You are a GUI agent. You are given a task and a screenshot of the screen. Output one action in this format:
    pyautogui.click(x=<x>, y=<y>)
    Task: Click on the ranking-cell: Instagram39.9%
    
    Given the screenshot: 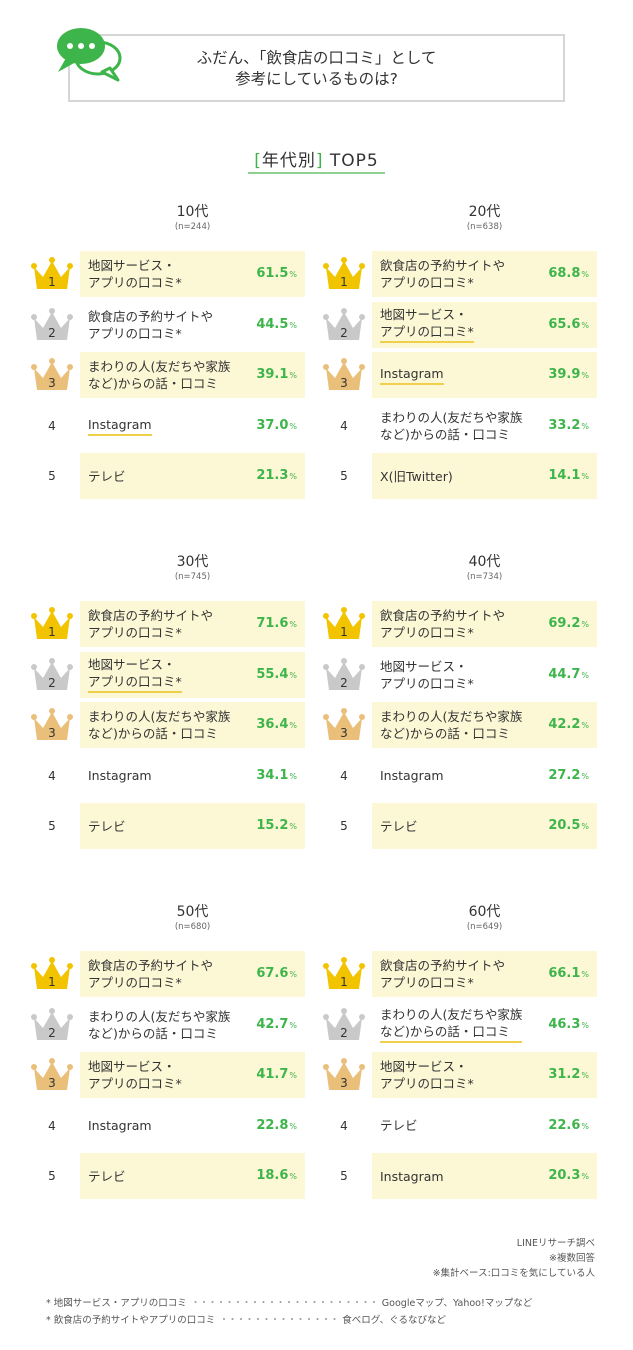 What is the action you would take?
    pyautogui.click(x=484, y=375)
    